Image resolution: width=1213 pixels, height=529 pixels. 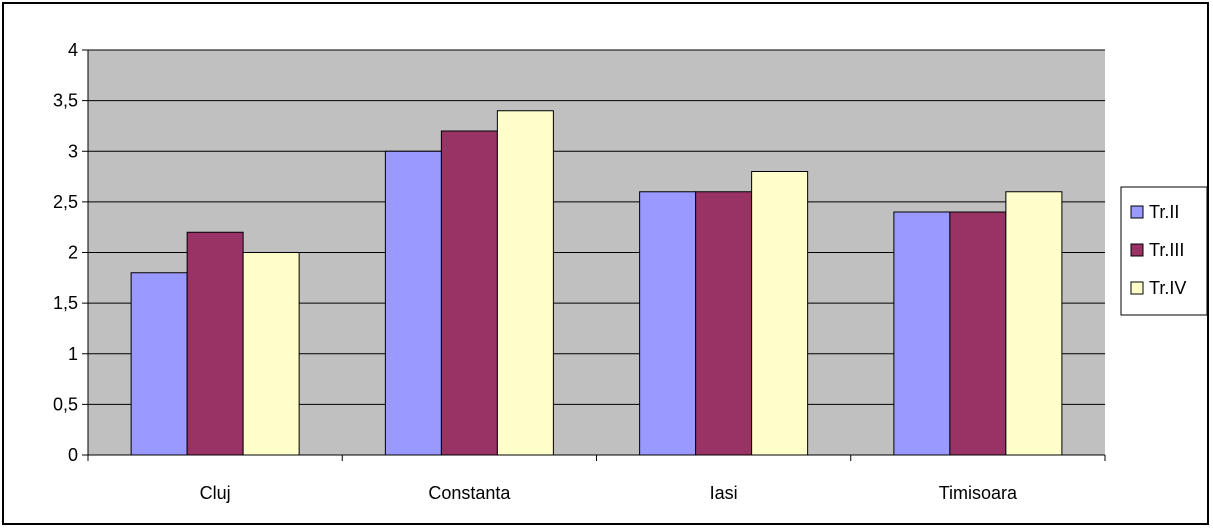 I want to click on legend: Tr.II Tr.III Tr.IV, so click(x=1164, y=251).